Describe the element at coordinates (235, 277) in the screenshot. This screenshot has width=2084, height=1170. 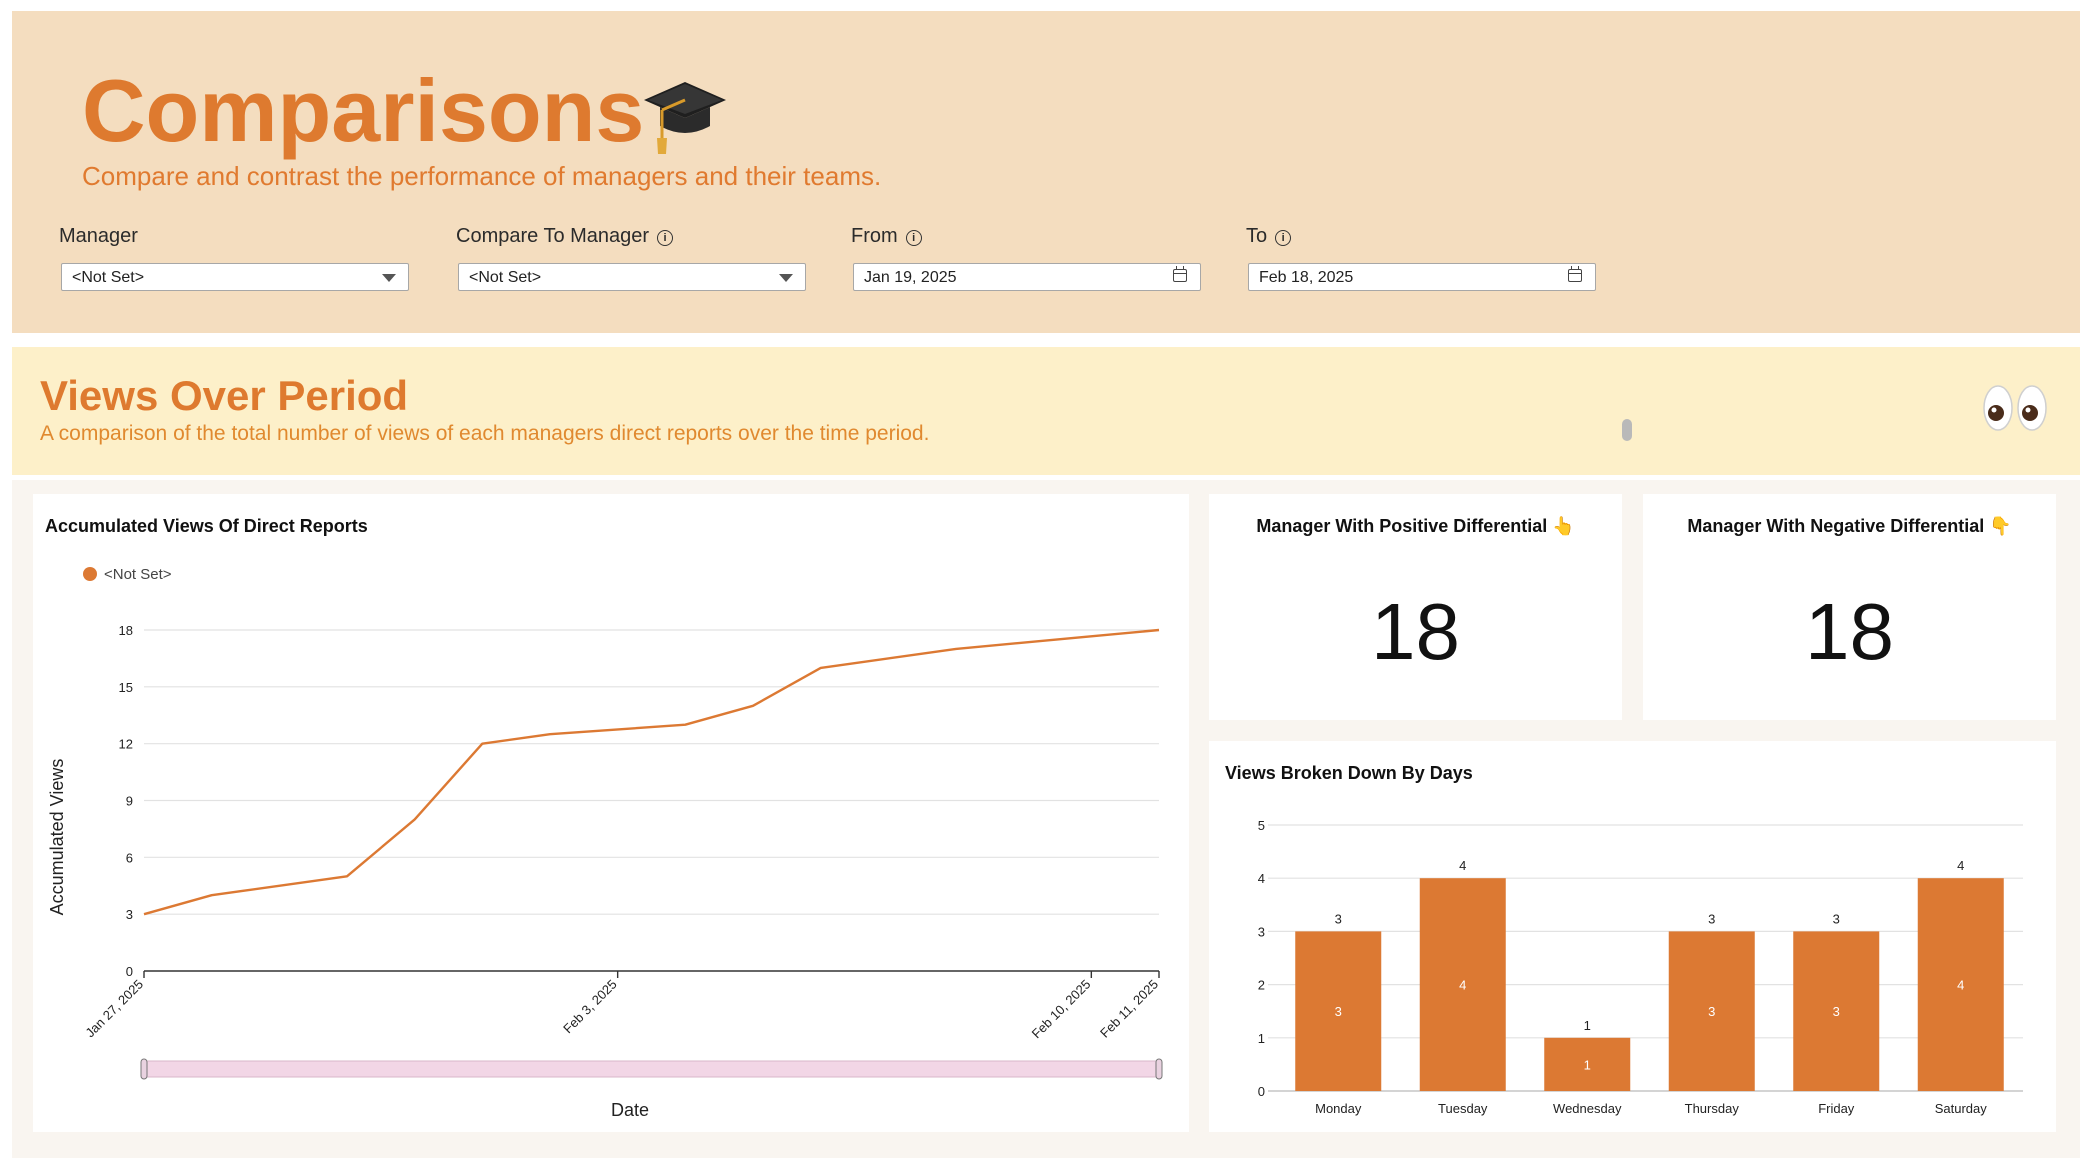
I see `manager-select: <Not Set>` at that location.